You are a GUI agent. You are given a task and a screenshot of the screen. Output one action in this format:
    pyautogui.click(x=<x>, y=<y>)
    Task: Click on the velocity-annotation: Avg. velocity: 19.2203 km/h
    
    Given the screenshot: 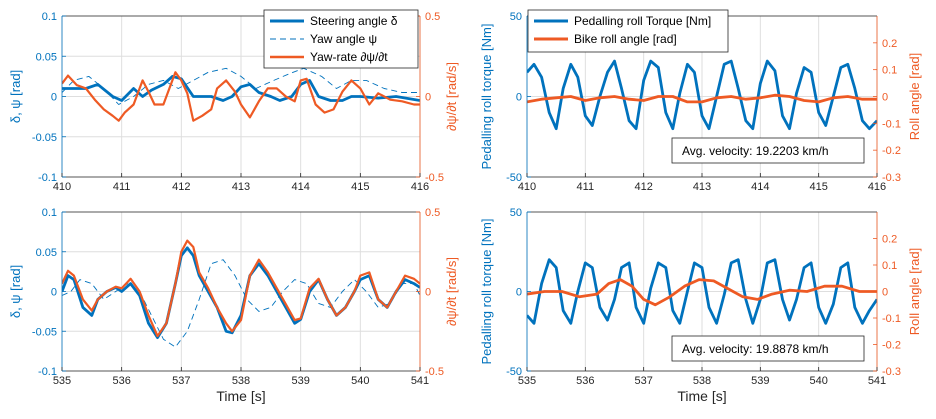 What is the action you would take?
    pyautogui.click(x=755, y=151)
    